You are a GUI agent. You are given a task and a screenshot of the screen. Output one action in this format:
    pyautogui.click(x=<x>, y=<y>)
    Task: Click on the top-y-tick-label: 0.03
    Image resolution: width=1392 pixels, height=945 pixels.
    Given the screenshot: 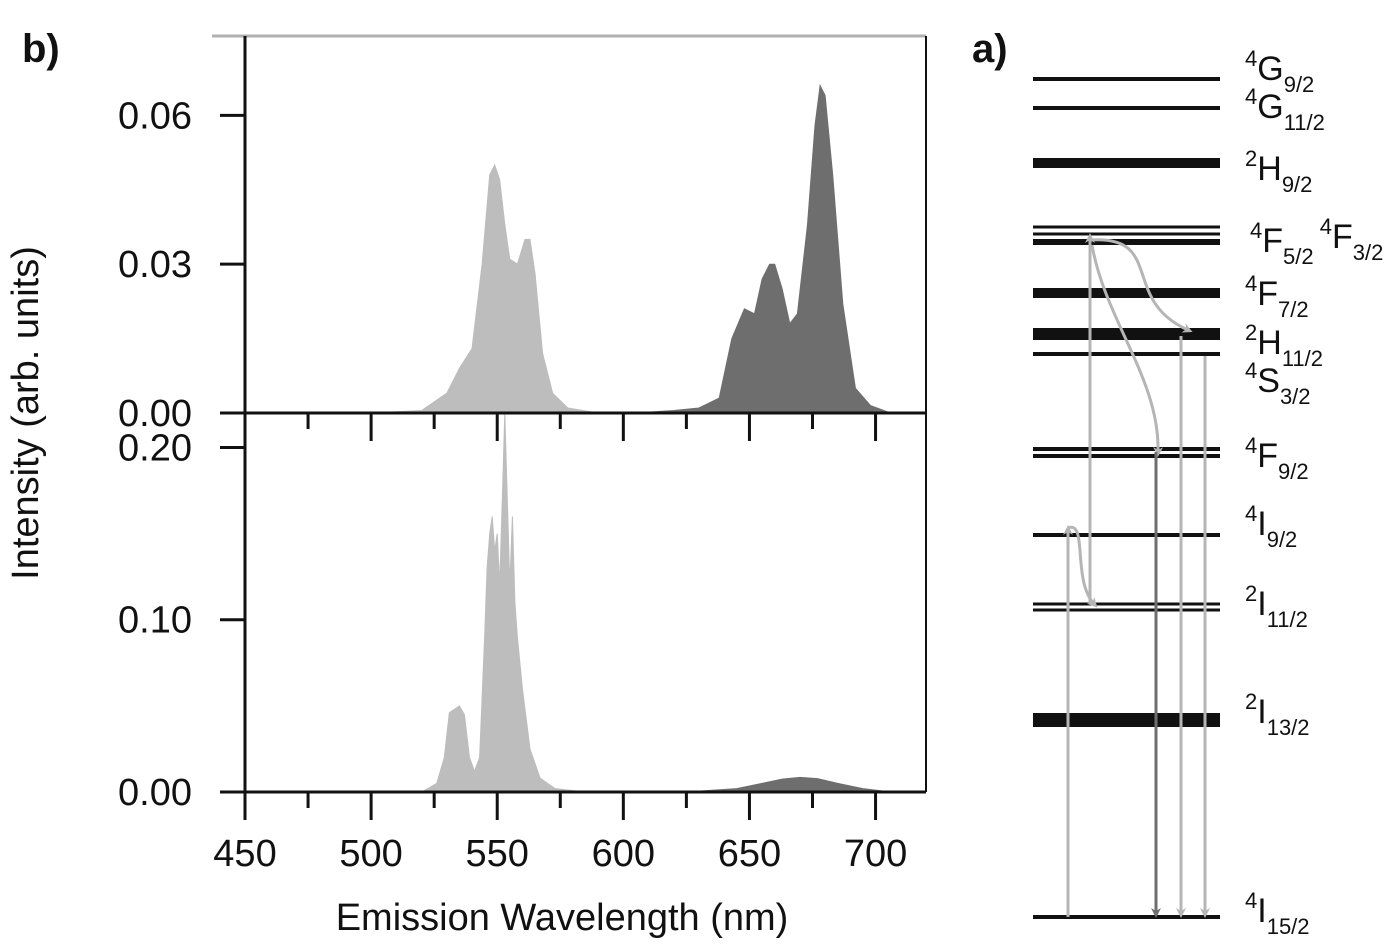 What is the action you would take?
    pyautogui.click(x=155, y=265)
    